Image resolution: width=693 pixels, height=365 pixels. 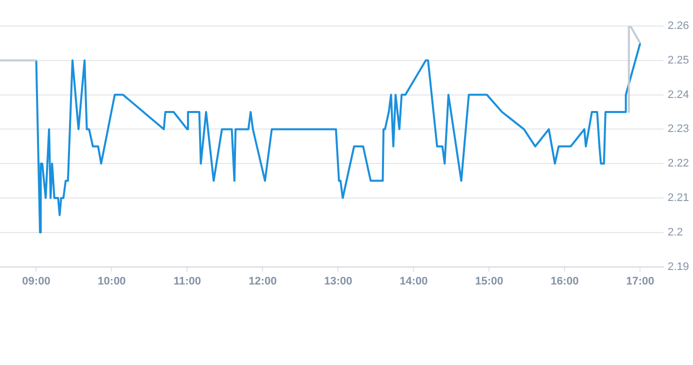 What do you see at coordinates (640, 281) in the screenshot?
I see `x-tick-label: 17:00` at bounding box center [640, 281].